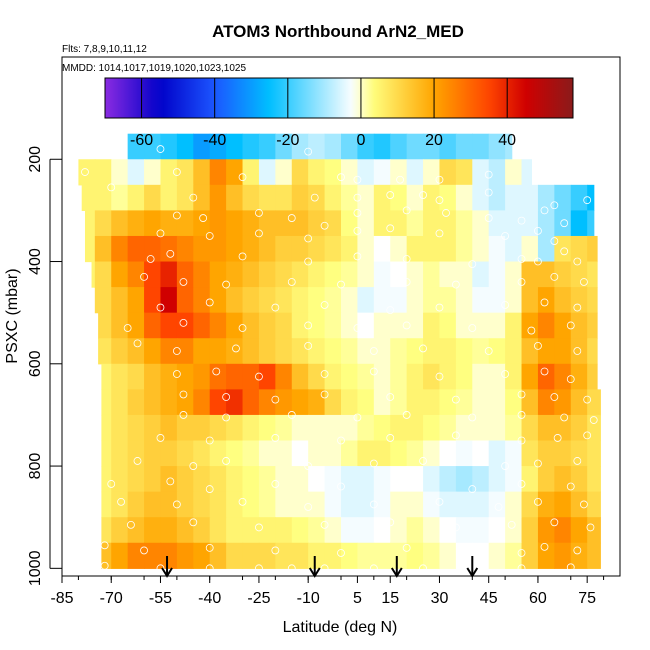 Image resolution: width=650 pixels, height=650 pixels. I want to click on x-tick-label: -40, so click(209, 598).